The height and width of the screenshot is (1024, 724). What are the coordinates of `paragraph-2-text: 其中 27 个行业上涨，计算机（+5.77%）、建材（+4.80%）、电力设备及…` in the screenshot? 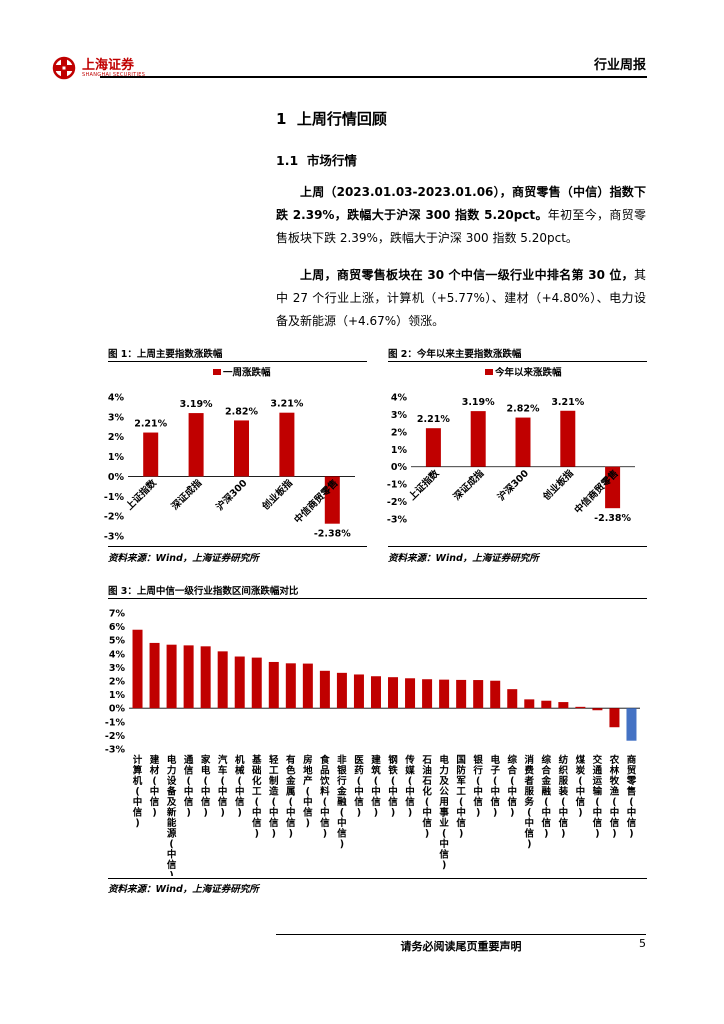 It's located at (461, 298).